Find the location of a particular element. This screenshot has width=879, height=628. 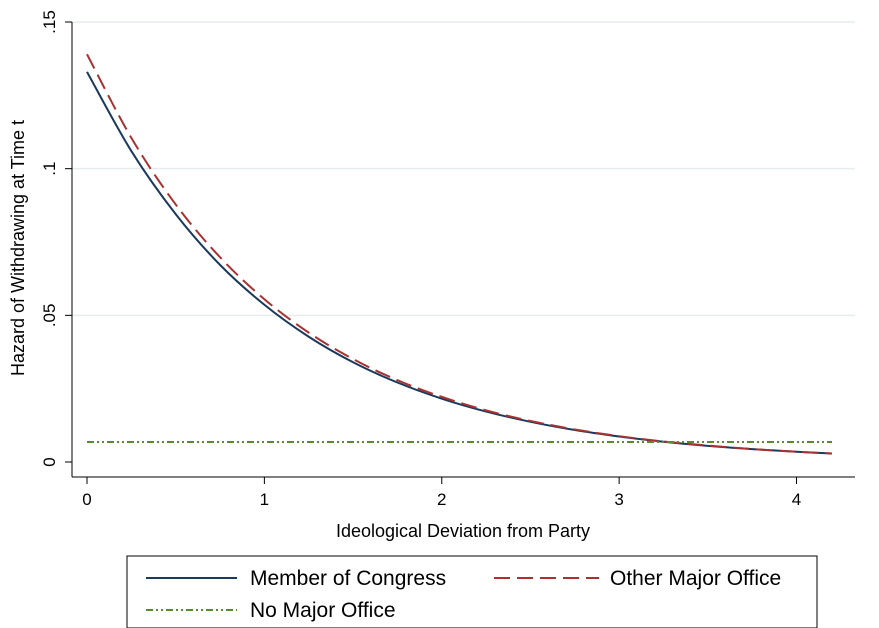

x-tick-label-1: 1 is located at coordinates (264, 499).